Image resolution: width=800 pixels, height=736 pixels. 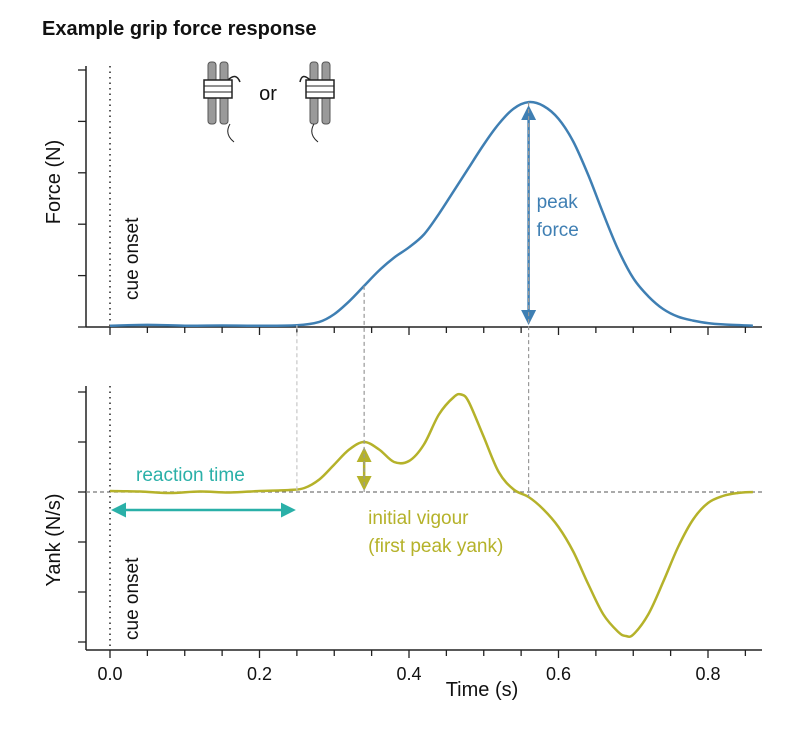 I want to click on x-tick-label: 0.2, so click(x=259, y=674).